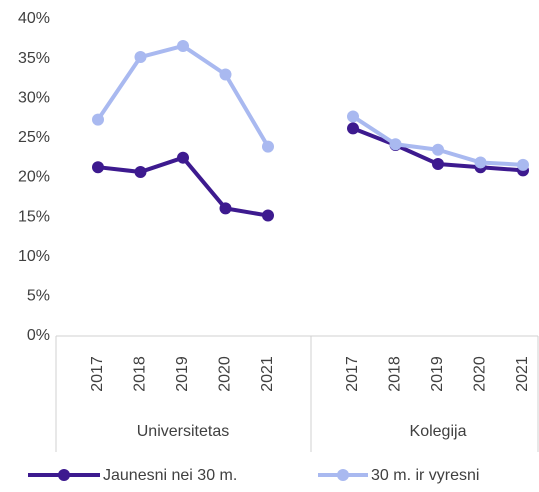  I want to click on group-label: Universitetas, so click(183, 431).